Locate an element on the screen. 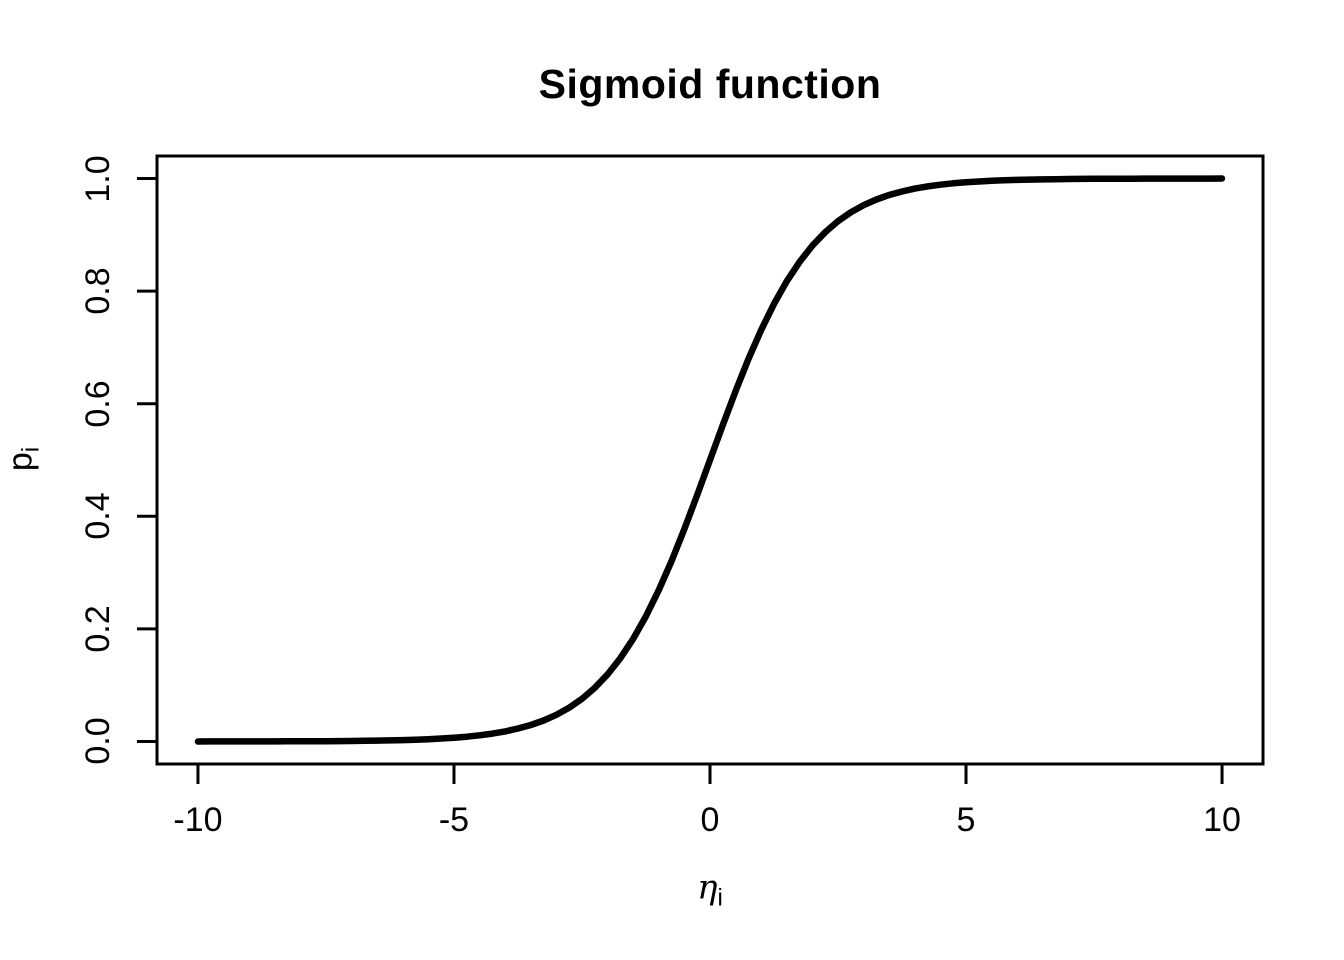 This screenshot has width=1344, height=960. x-axis-label: ηi is located at coordinates (710, 893).